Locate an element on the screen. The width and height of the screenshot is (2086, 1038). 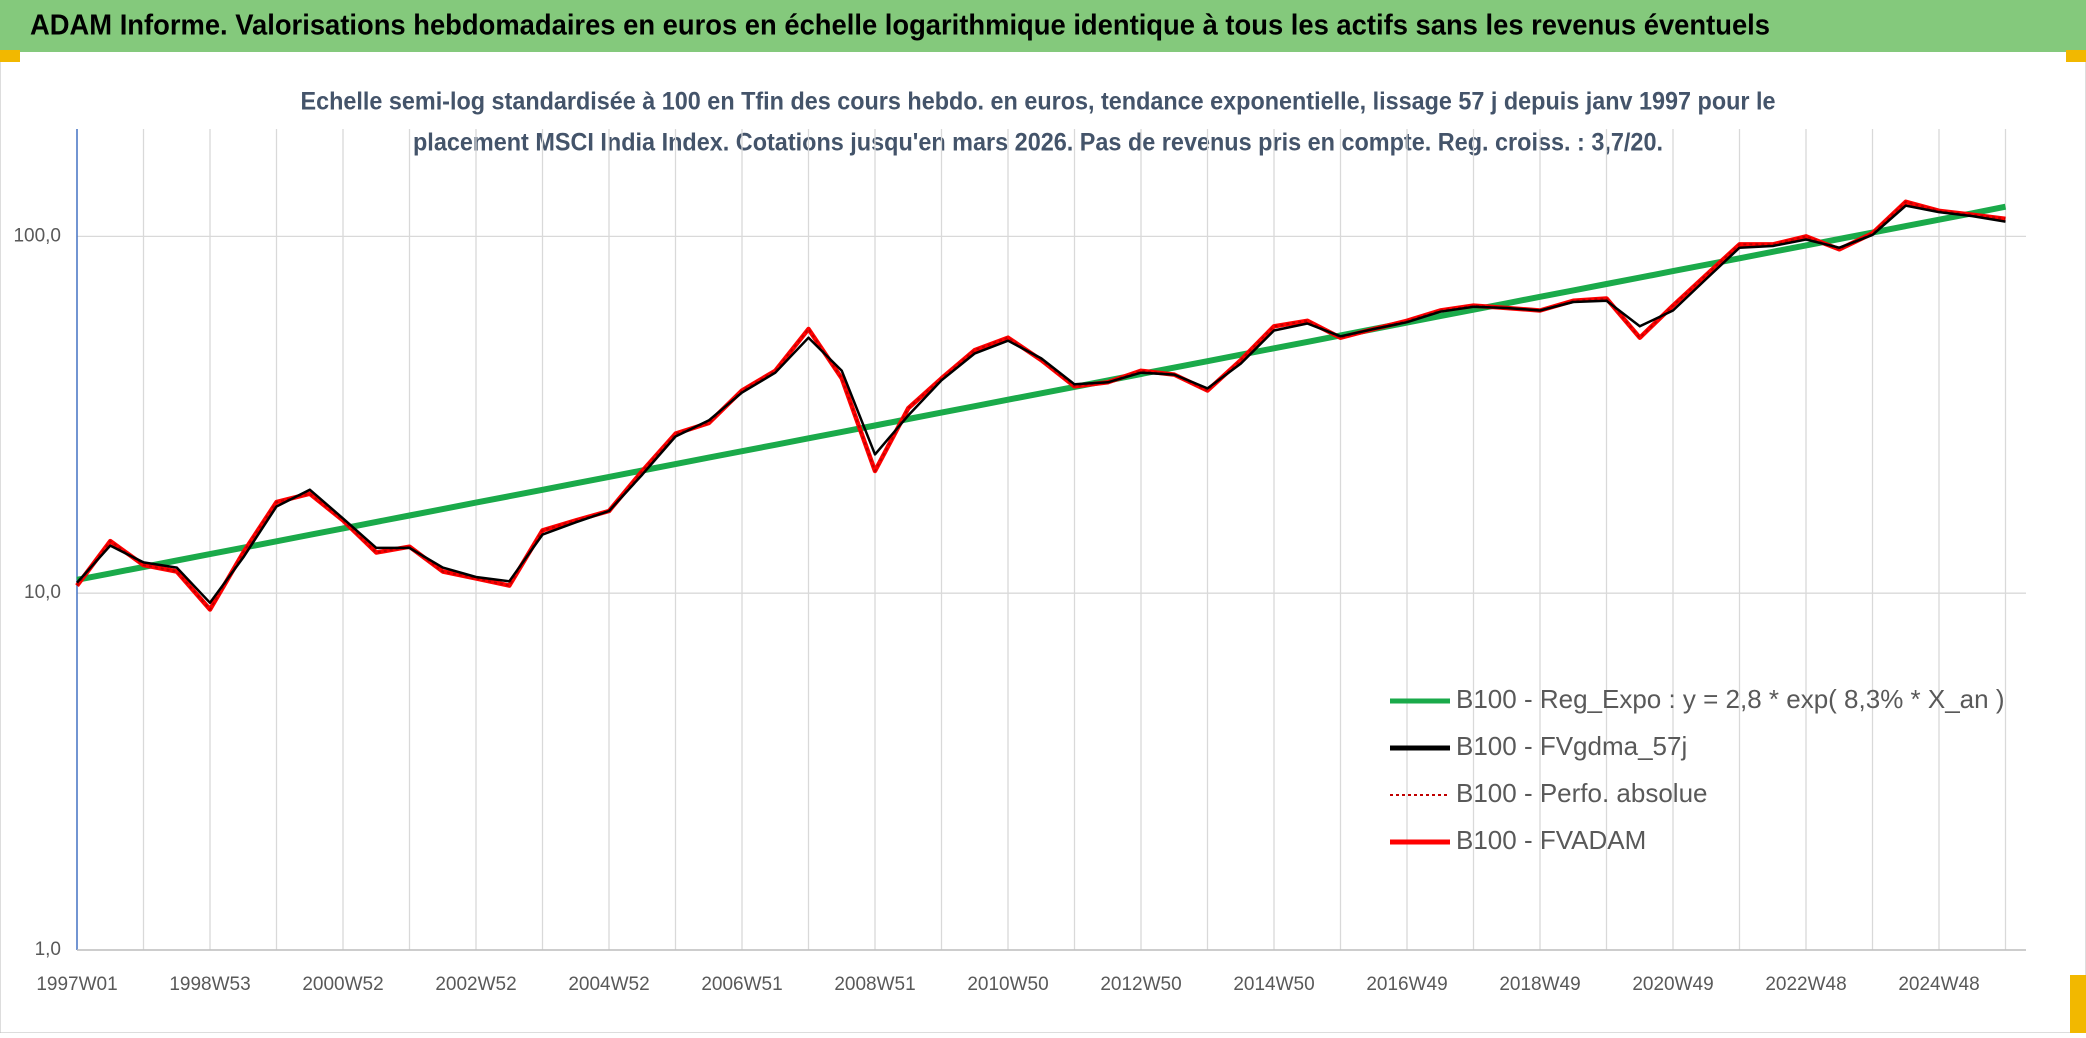
x-tick-label: 1997W01 is located at coordinates (76, 984).